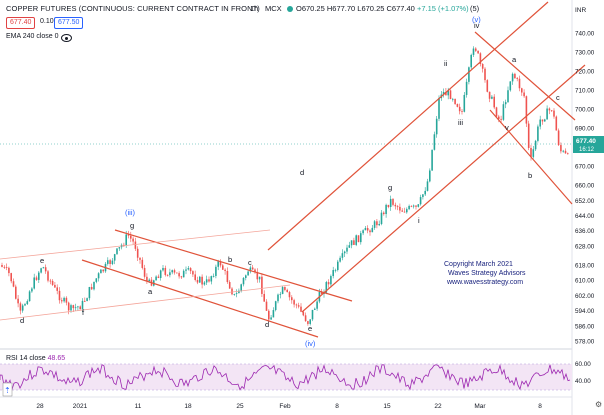  What do you see at coordinates (514, 59) in the screenshot?
I see `wave-label-15: a` at bounding box center [514, 59].